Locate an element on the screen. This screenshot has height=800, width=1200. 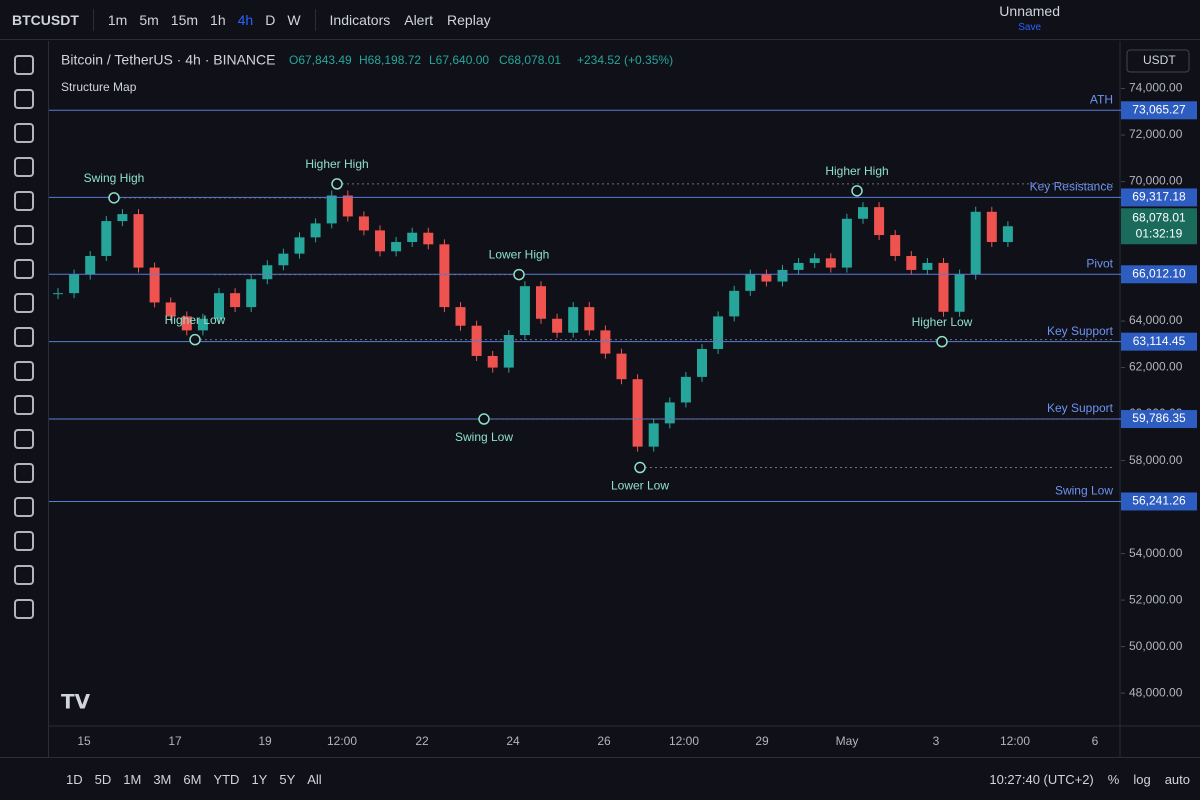
replay: Replay is located at coordinates (469, 19).